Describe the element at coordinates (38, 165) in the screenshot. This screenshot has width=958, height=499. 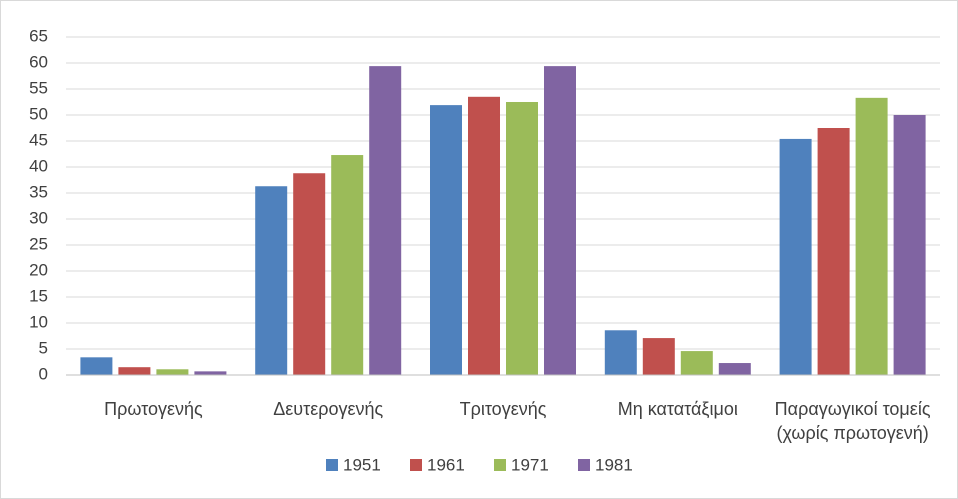
I see `y-tick-label: 40` at that location.